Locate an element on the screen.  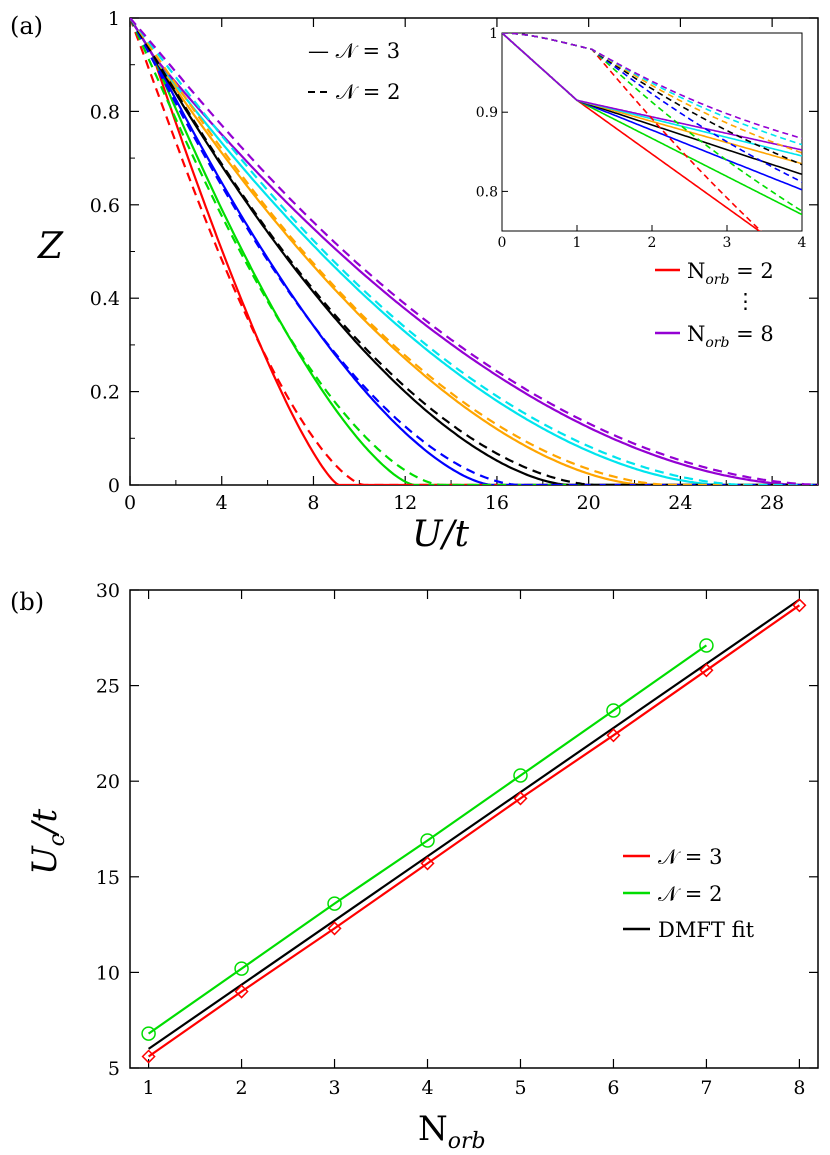
xtick-label: 16 is located at coordinates (497, 503).